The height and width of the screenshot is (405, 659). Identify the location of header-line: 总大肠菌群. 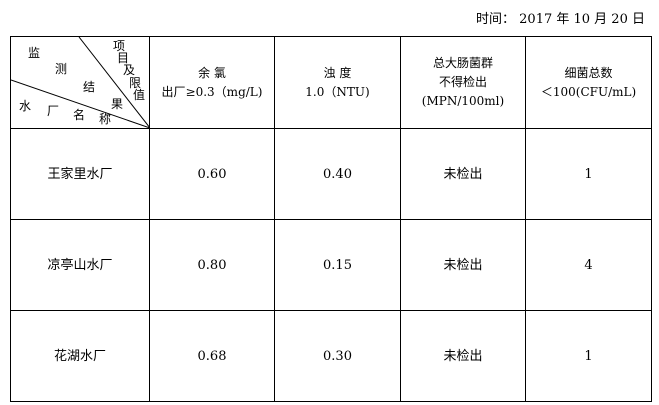
(462, 63).